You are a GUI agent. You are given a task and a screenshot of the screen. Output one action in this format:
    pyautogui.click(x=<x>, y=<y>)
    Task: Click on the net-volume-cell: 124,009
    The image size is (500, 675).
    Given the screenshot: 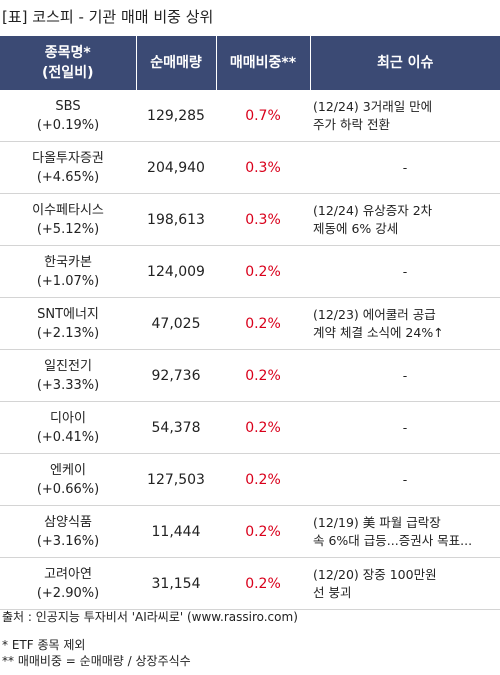 What is the action you would take?
    pyautogui.click(x=176, y=271)
    